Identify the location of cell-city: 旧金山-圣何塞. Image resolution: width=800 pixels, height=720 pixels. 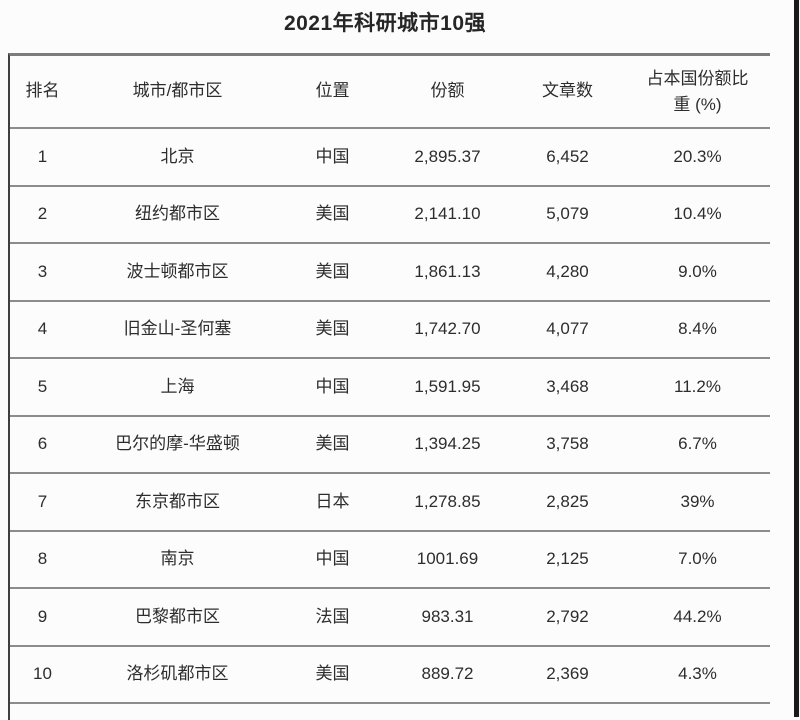
(177, 329).